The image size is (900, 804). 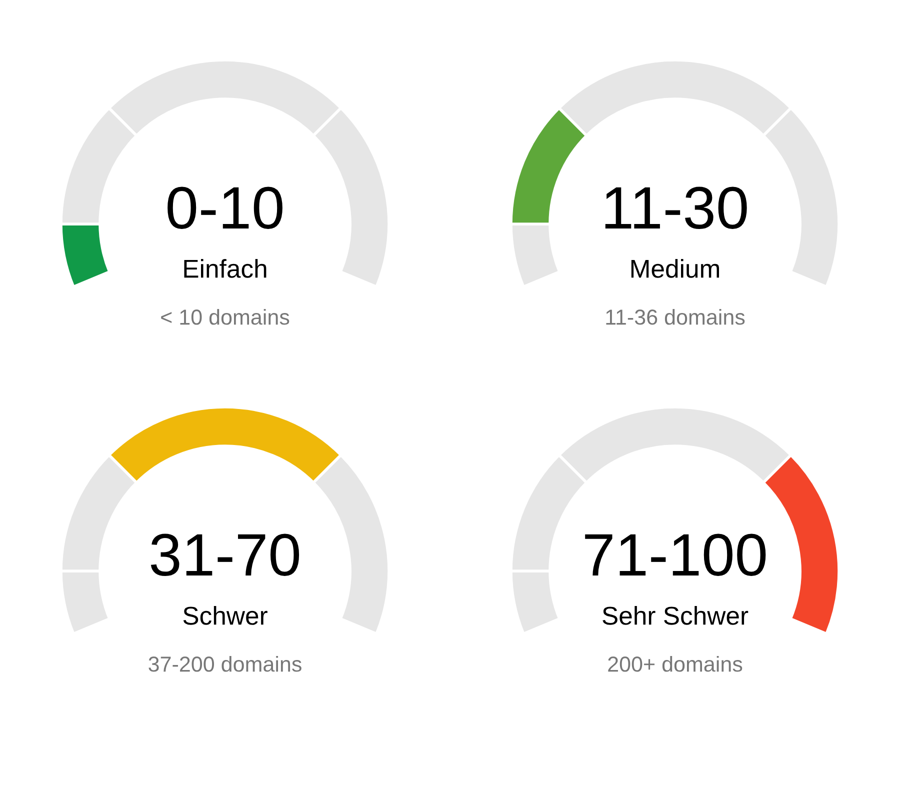 I want to click on text: < 10 domains, so click(x=225, y=316).